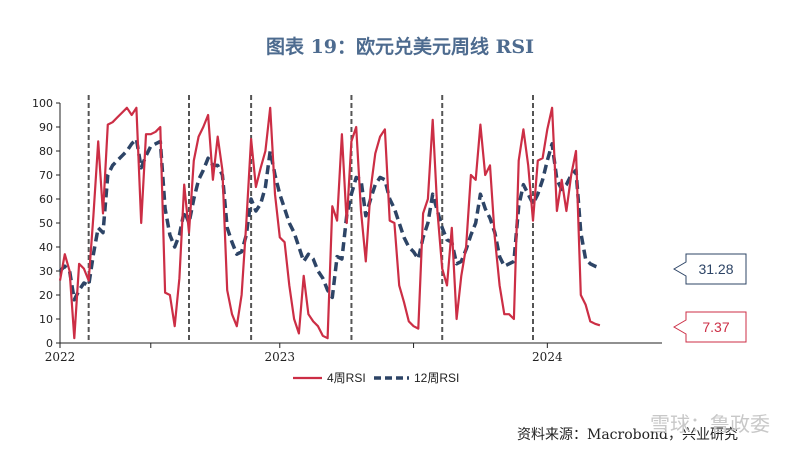  What do you see at coordinates (49, 343) in the screenshot?
I see `y-tick-label: 0` at bounding box center [49, 343].